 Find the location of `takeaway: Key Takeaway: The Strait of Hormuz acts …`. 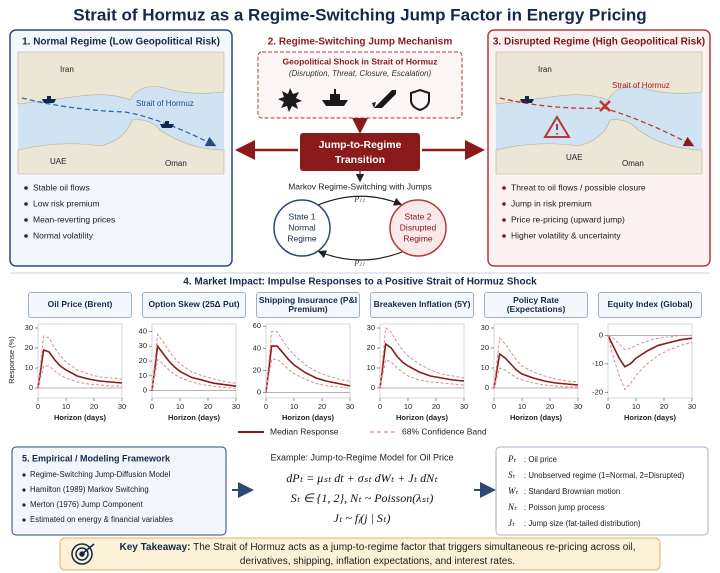

takeaway: Key Takeaway: The Strait of Hormuz acts … is located at coordinates (377, 554).